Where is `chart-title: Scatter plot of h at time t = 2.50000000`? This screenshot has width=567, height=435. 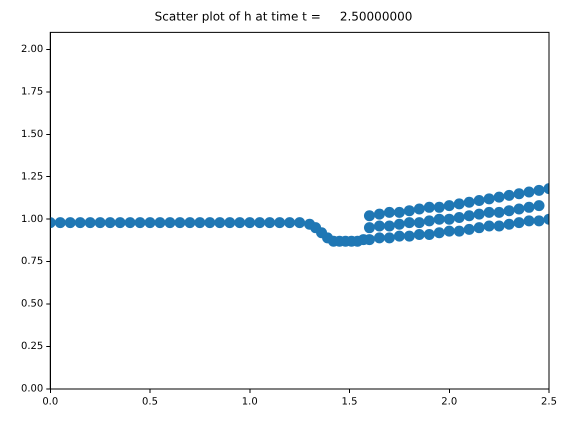 chart-title: Scatter plot of h at time t = 2.50000000 is located at coordinates (283, 16).